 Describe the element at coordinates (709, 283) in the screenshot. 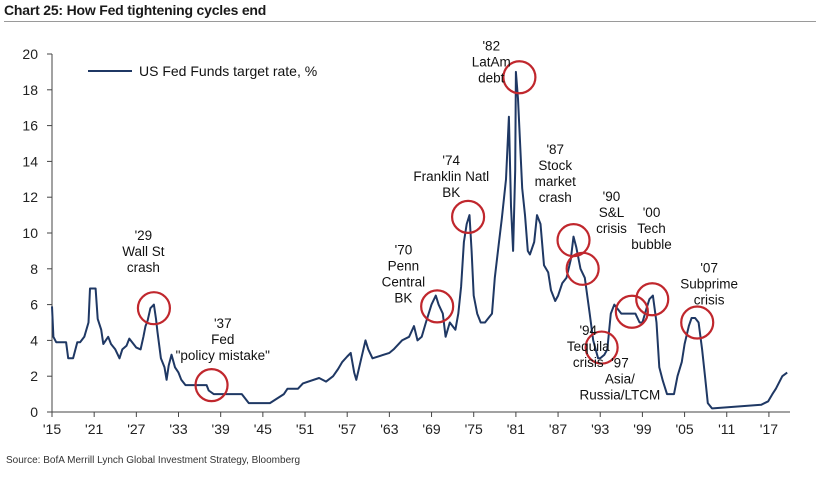

I see `annotation-label: '07 Subprime crisis` at that location.